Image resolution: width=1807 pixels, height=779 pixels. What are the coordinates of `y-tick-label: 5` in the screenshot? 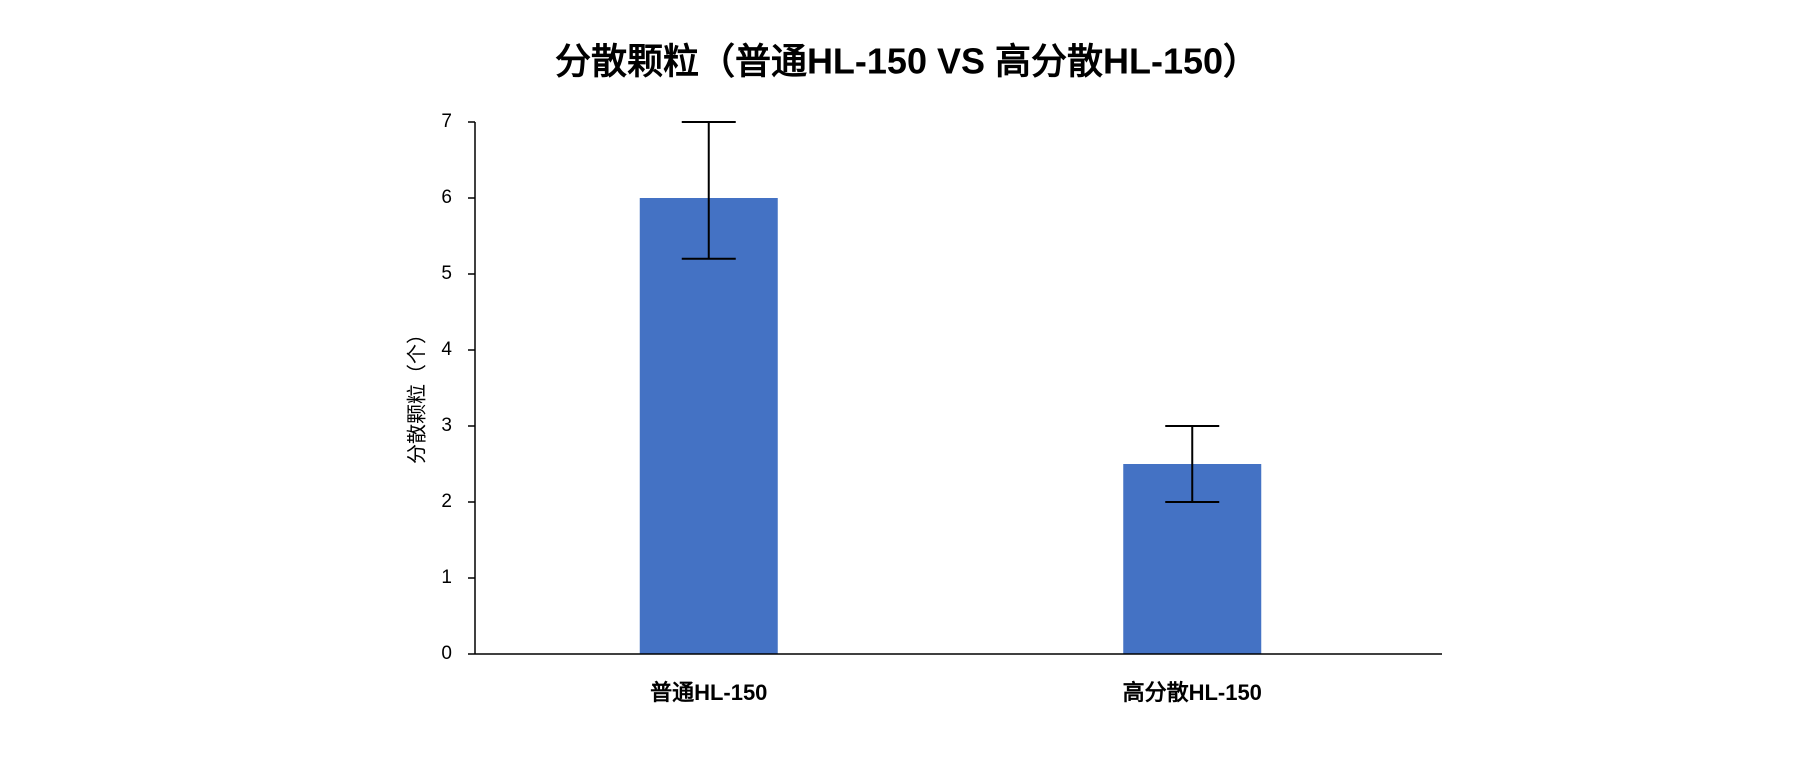 It's located at (446, 273).